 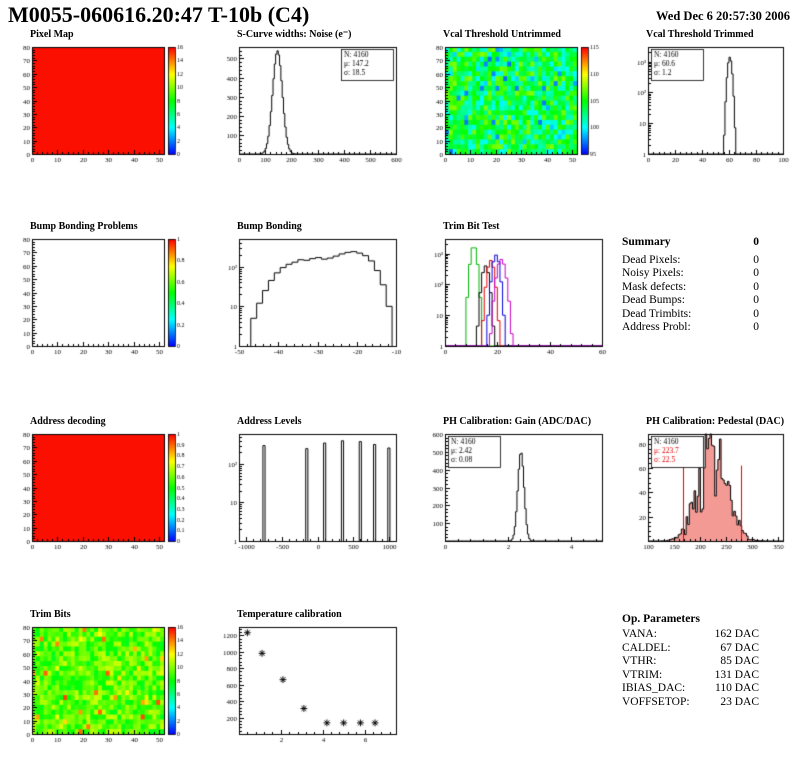 I want to click on panel-bump-problems: Bump Bonding Problems, so click(x=102, y=290).